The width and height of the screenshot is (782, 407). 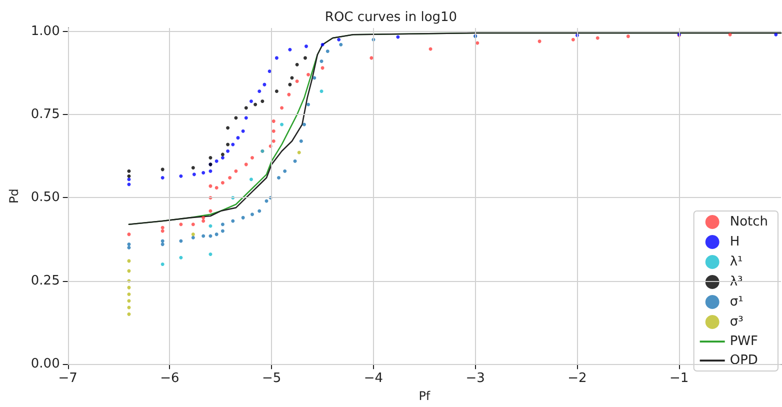 I want to click on y-tick-label: 0.50, so click(x=45, y=198).